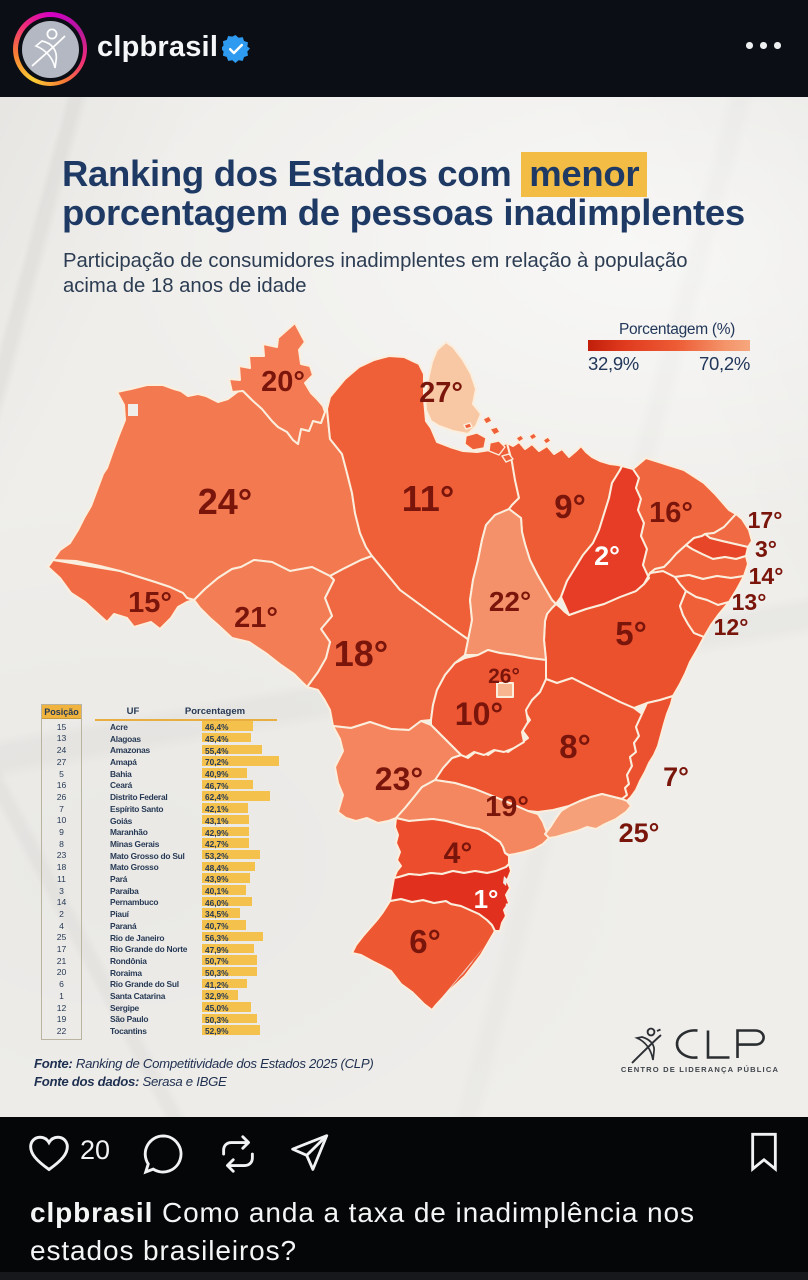 Image resolution: width=808 pixels, height=1280 pixels. I want to click on svg-text: 24°, so click(225, 501).